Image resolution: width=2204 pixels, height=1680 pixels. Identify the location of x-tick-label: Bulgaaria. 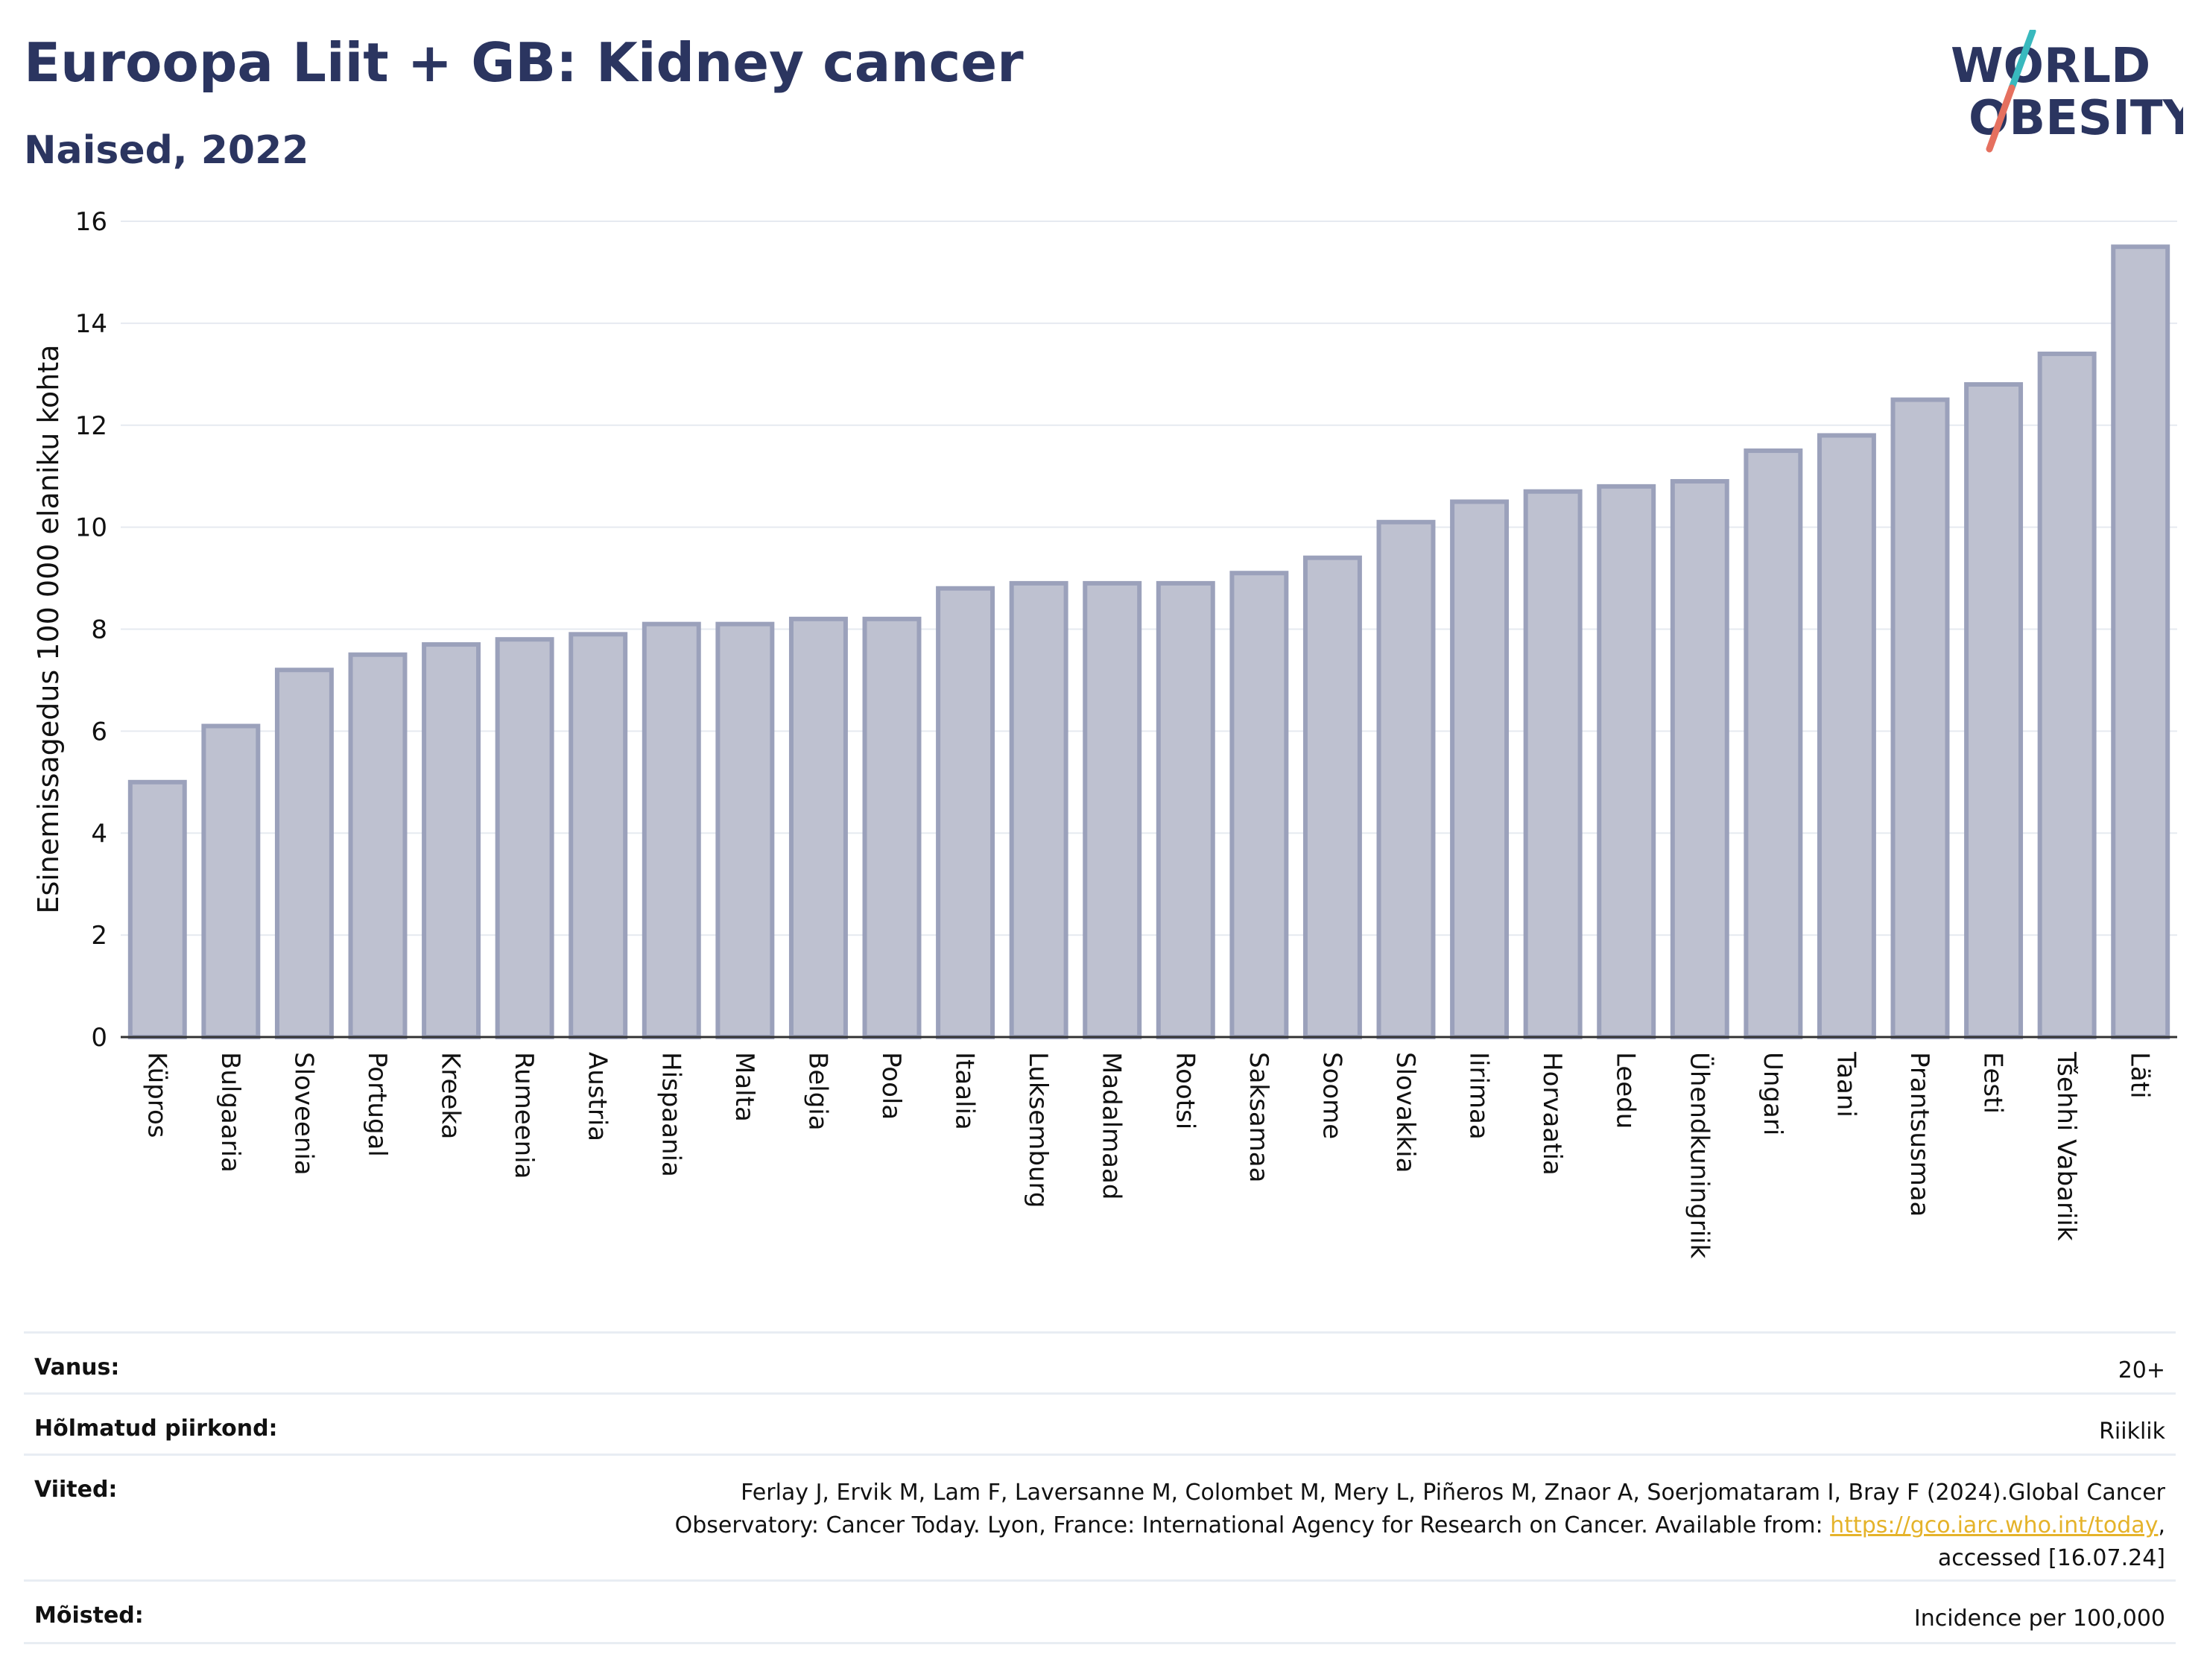
(230, 1112).